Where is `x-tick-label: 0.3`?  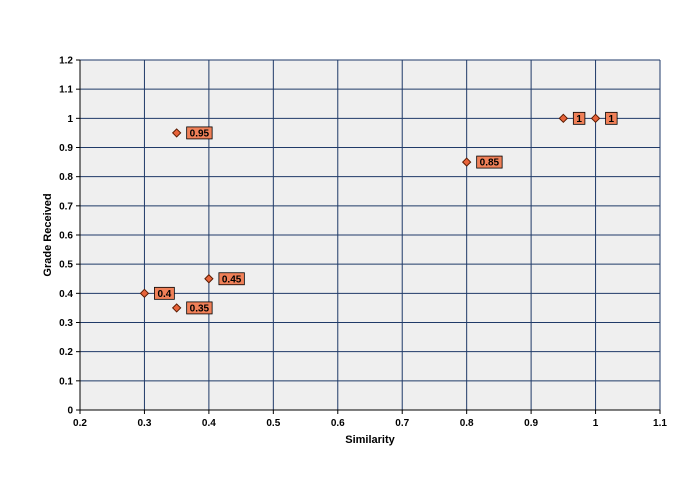
x-tick-label: 0.3 is located at coordinates (144, 423).